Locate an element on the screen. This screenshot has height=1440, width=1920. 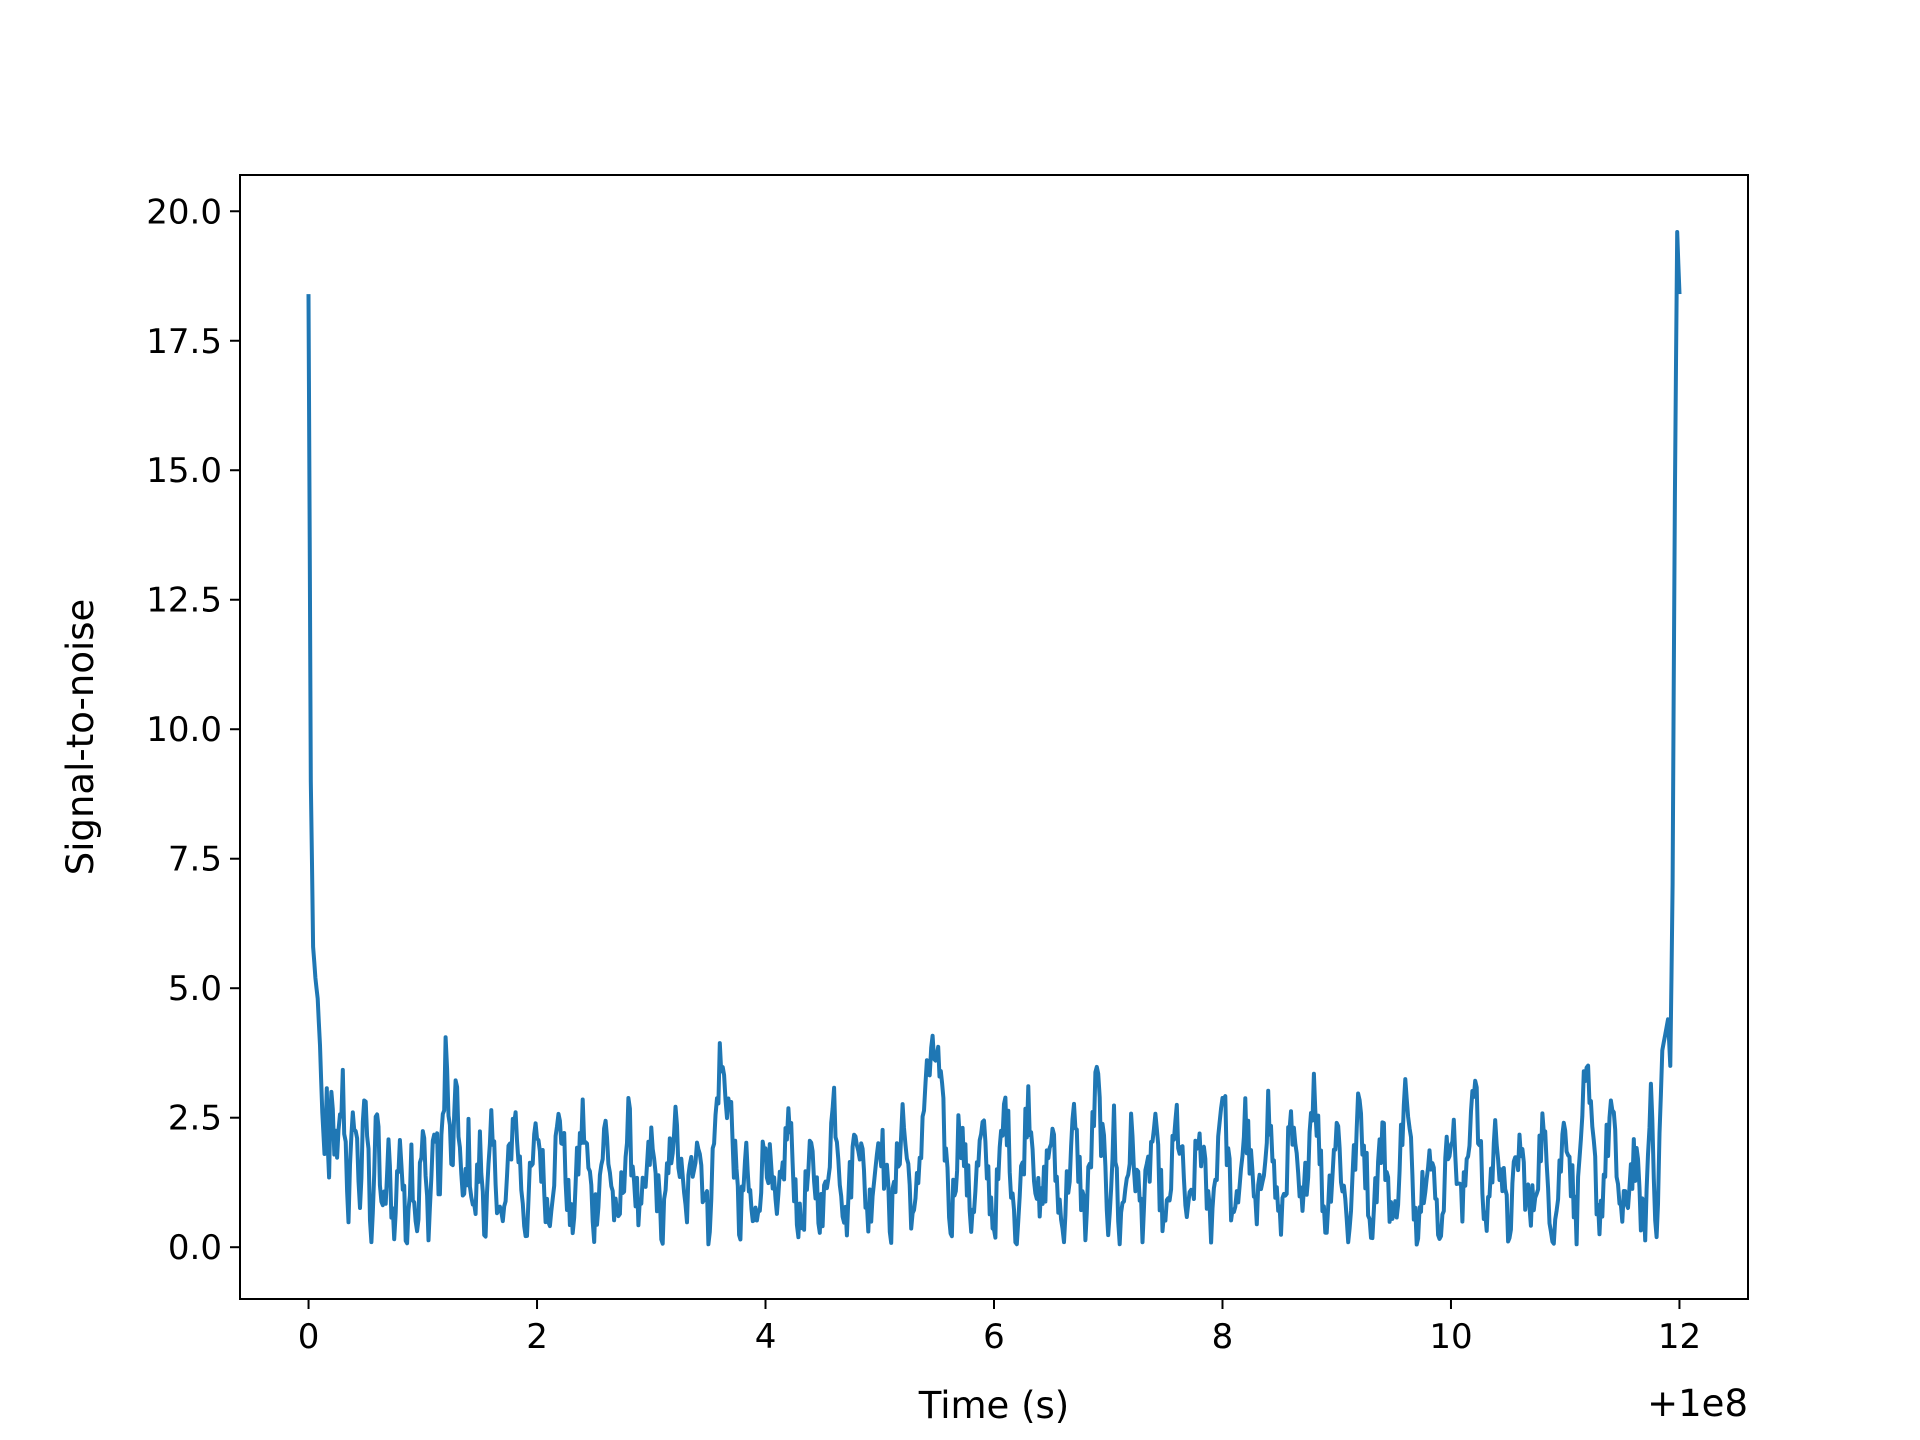
y-tick-label: 7.5 is located at coordinates (195, 860).